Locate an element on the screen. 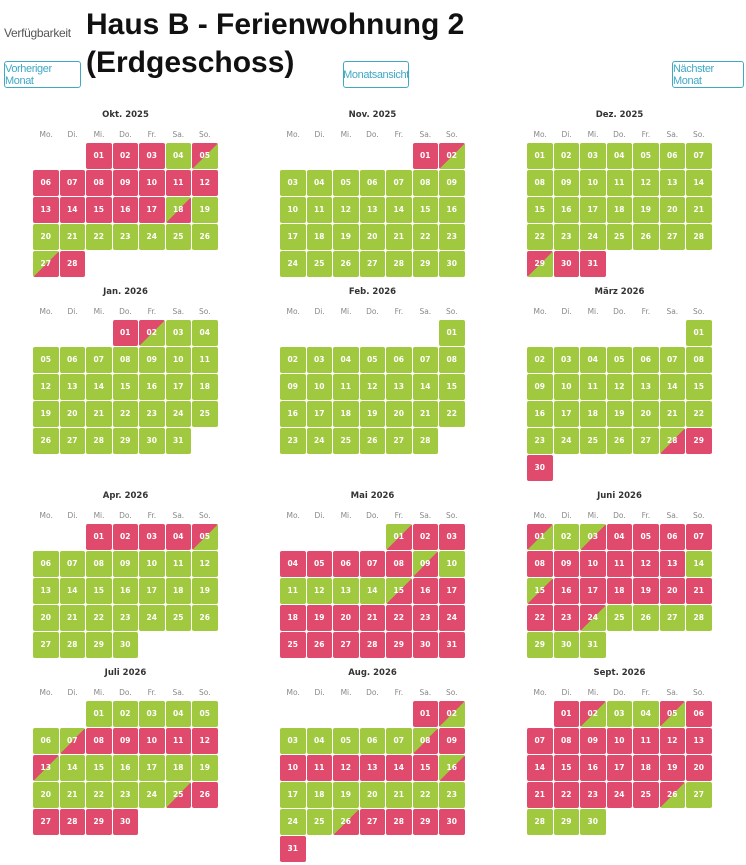 The width and height of the screenshot is (746, 865). day-cell: 15 is located at coordinates (425, 768).